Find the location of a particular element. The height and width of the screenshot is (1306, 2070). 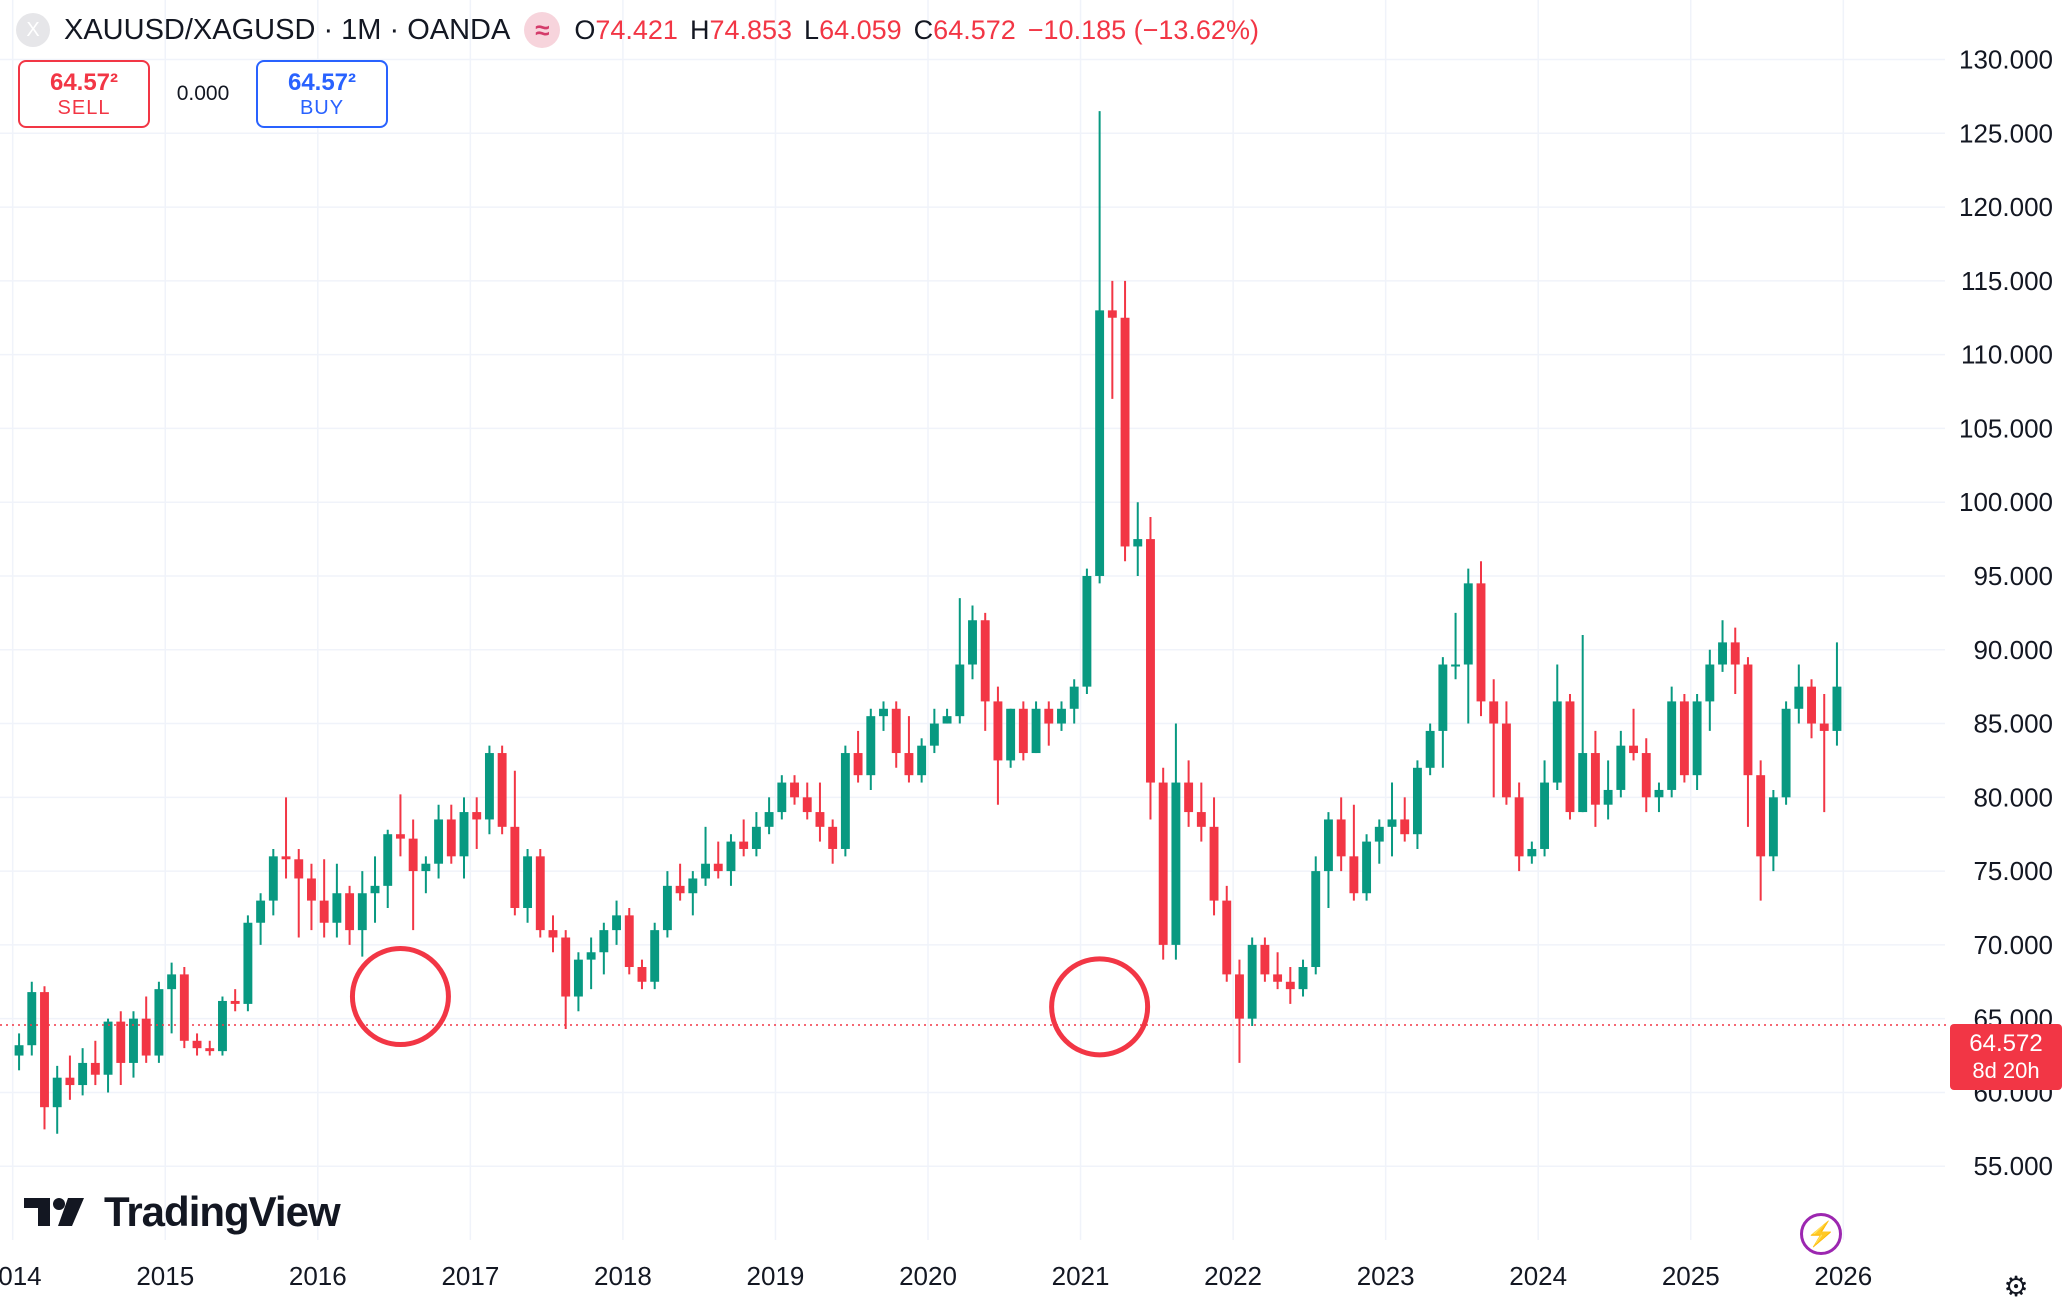

x-tick-label: 2021 is located at coordinates (1081, 1276).